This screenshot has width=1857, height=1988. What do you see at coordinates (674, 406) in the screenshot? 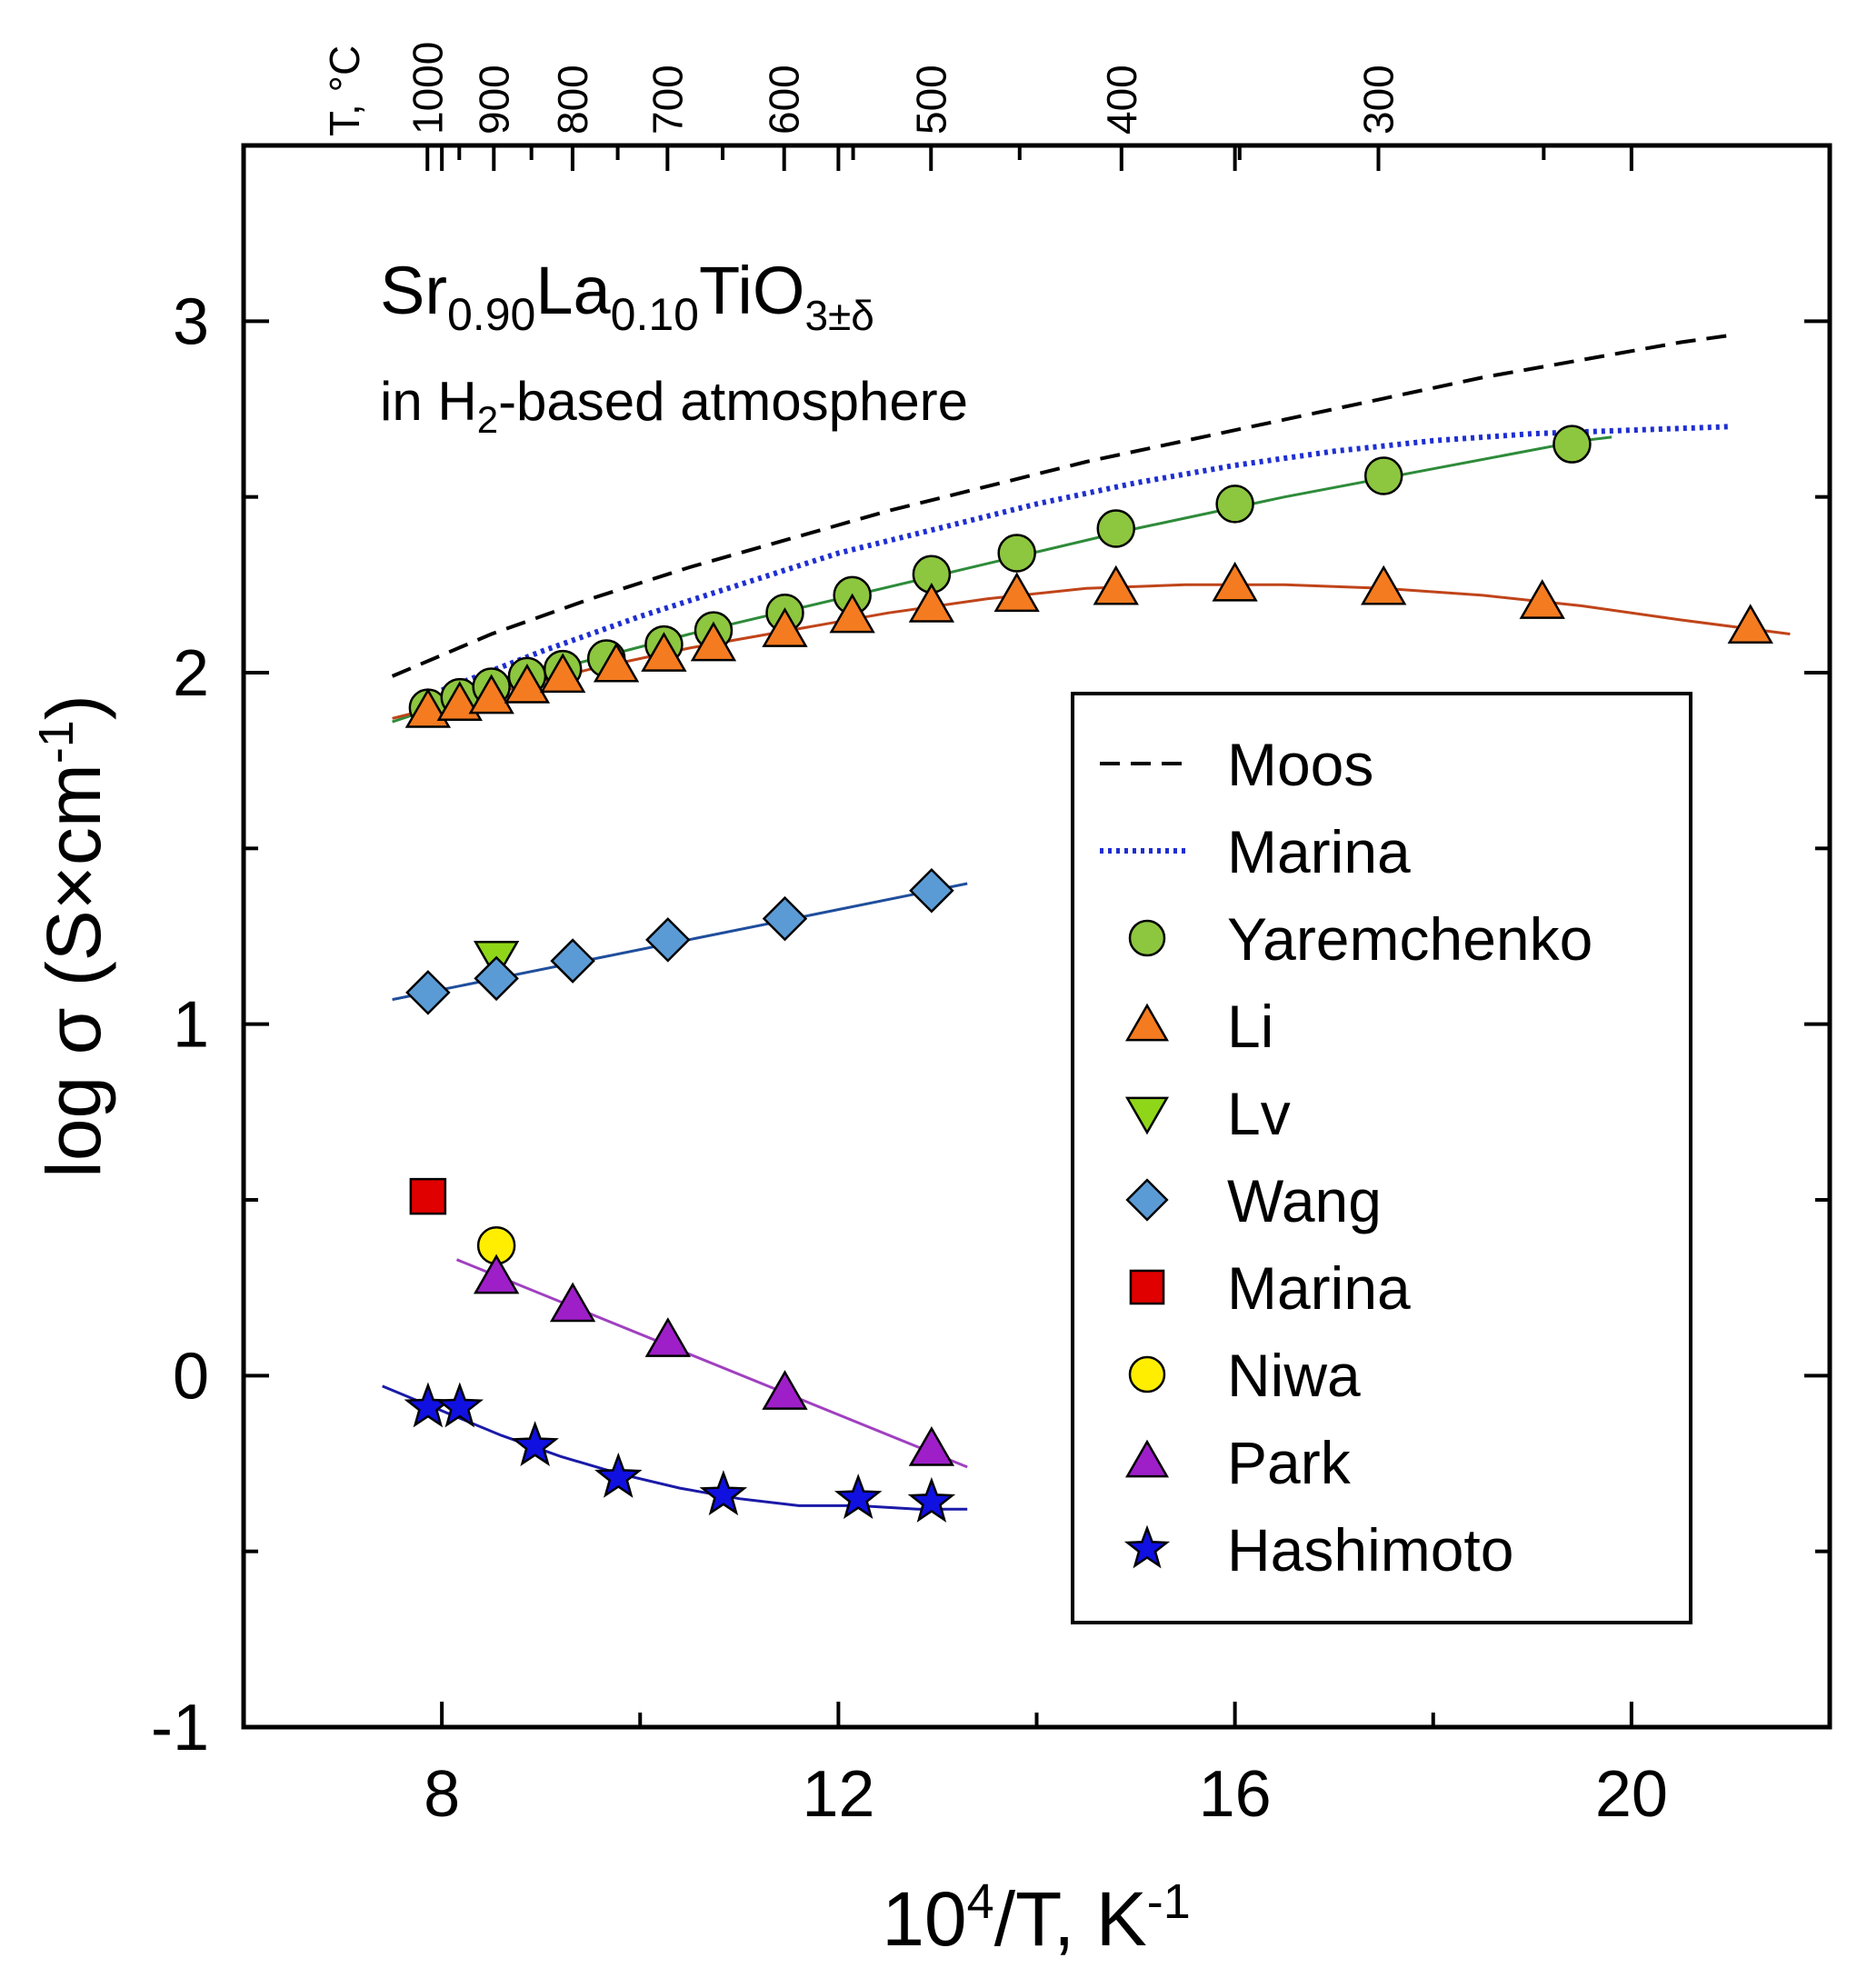
I see `atmosphere-annotation: in H2-based atmosphere` at bounding box center [674, 406].